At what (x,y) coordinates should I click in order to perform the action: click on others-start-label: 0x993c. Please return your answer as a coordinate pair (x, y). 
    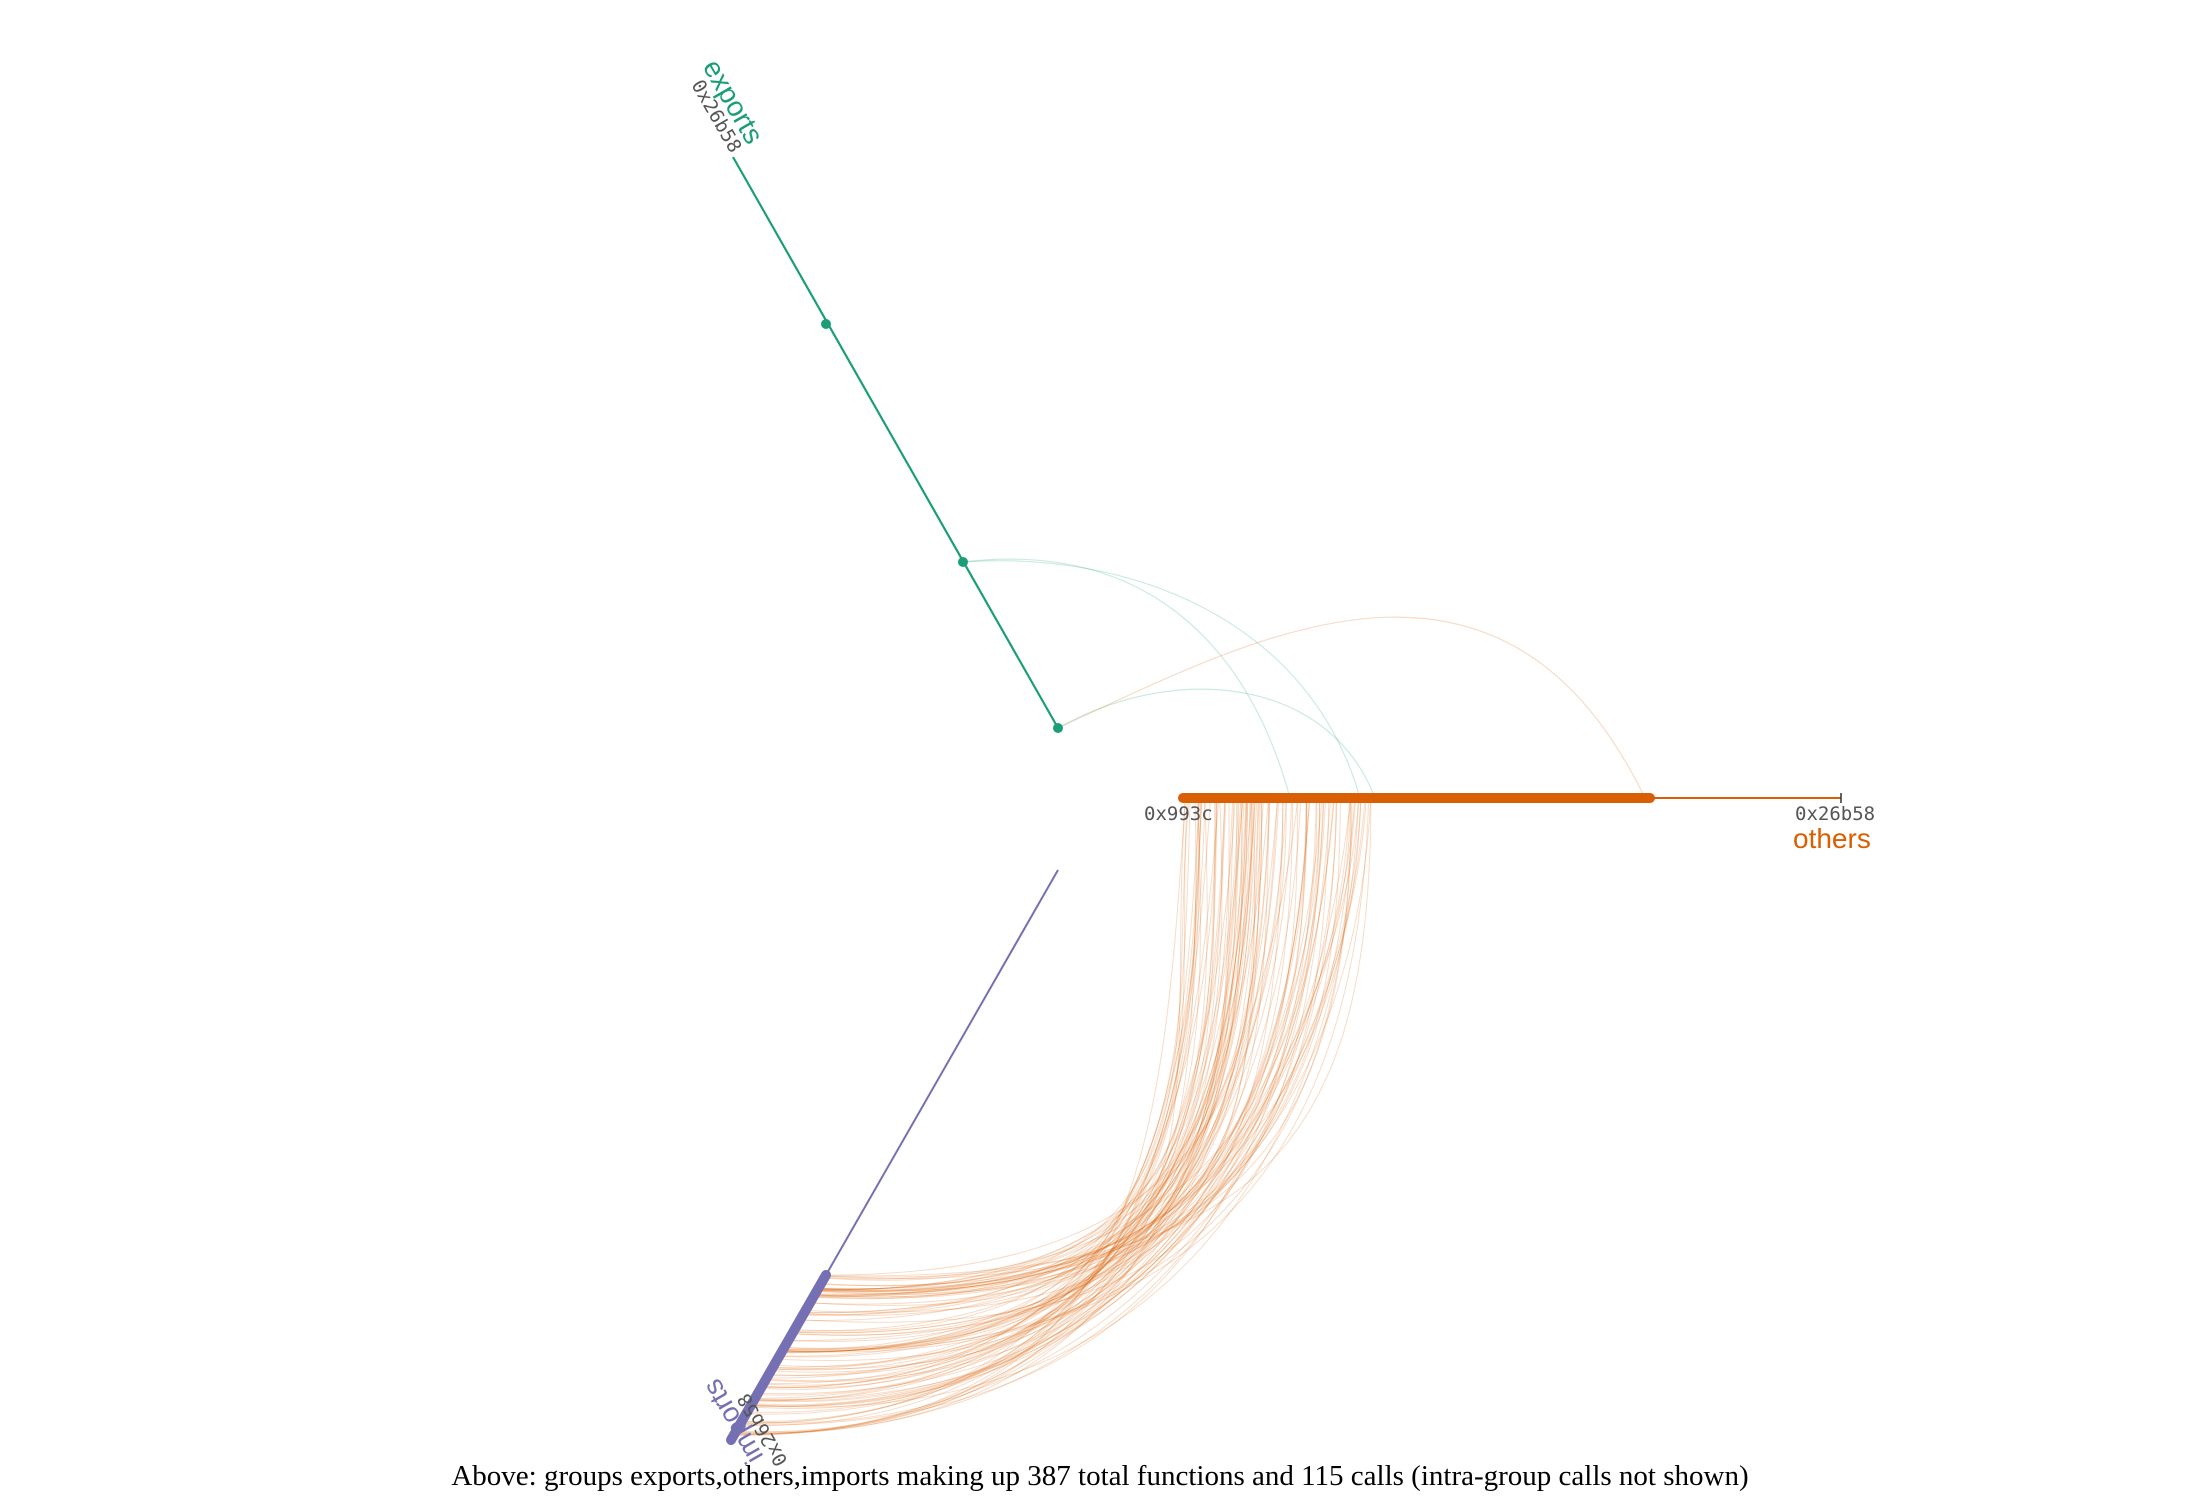
    Looking at the image, I should click on (1178, 814).